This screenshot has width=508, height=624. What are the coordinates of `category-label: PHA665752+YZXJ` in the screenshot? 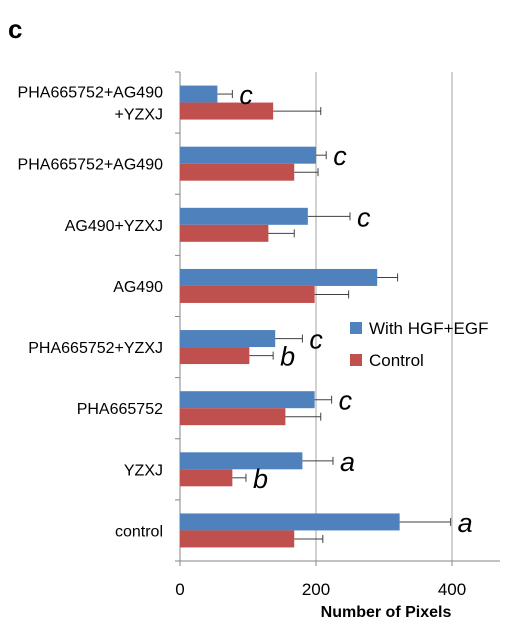 It's located at (95, 348).